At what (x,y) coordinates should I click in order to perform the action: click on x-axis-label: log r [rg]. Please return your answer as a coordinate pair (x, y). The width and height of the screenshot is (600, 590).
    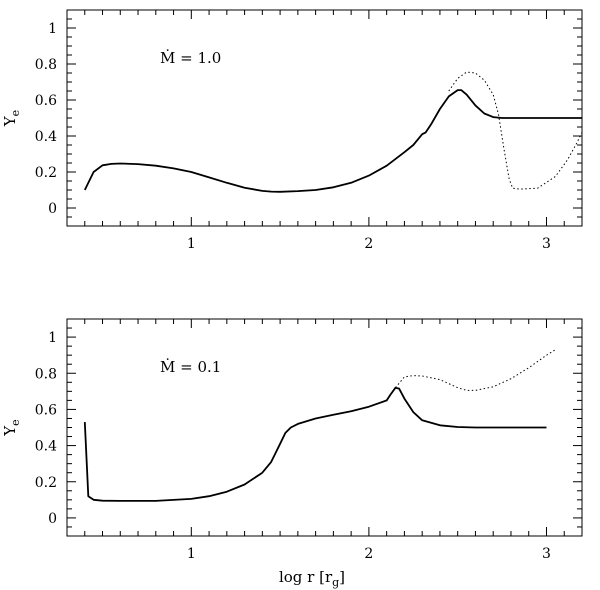
    Looking at the image, I should click on (312, 578).